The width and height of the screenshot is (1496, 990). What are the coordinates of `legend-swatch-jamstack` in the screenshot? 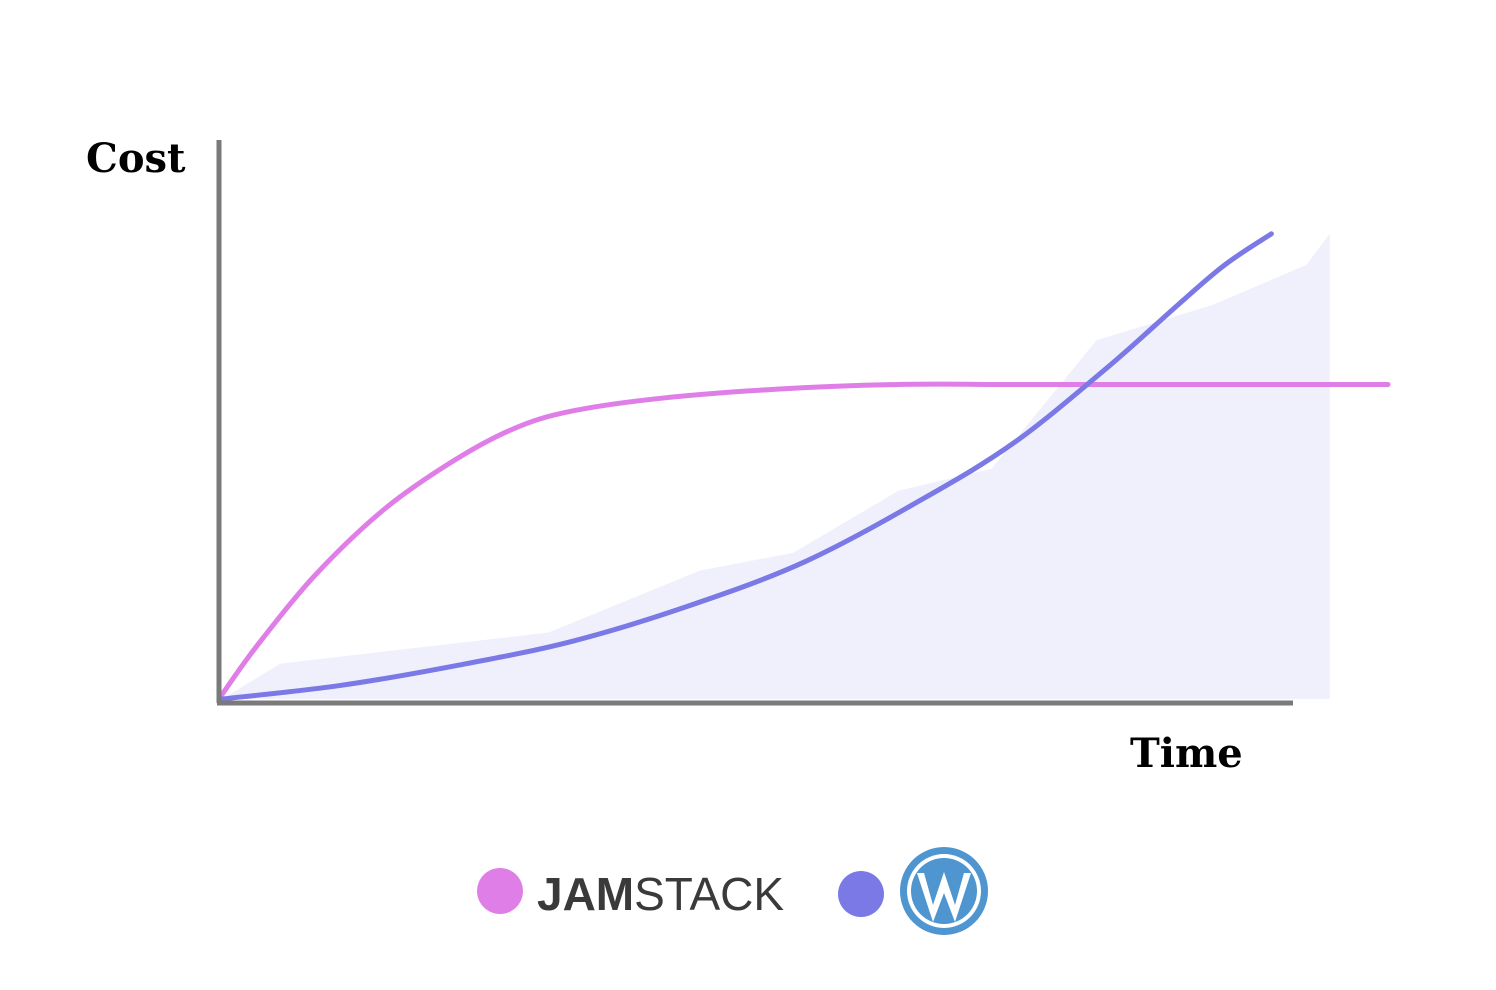 It's located at (500, 891).